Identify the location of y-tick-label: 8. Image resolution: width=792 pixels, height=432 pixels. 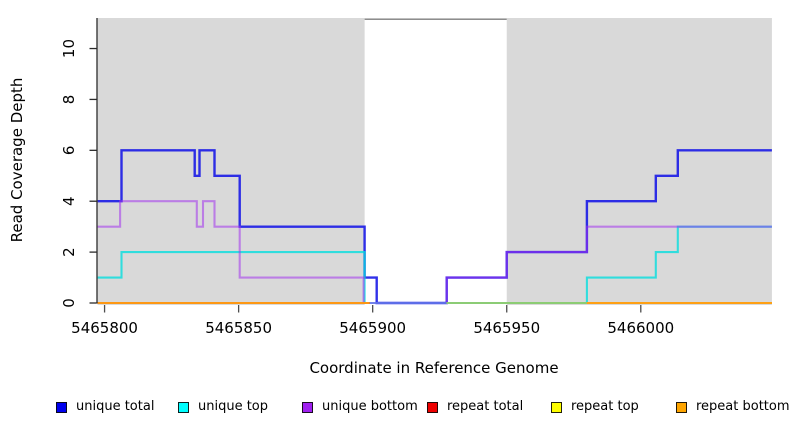
(69, 100).